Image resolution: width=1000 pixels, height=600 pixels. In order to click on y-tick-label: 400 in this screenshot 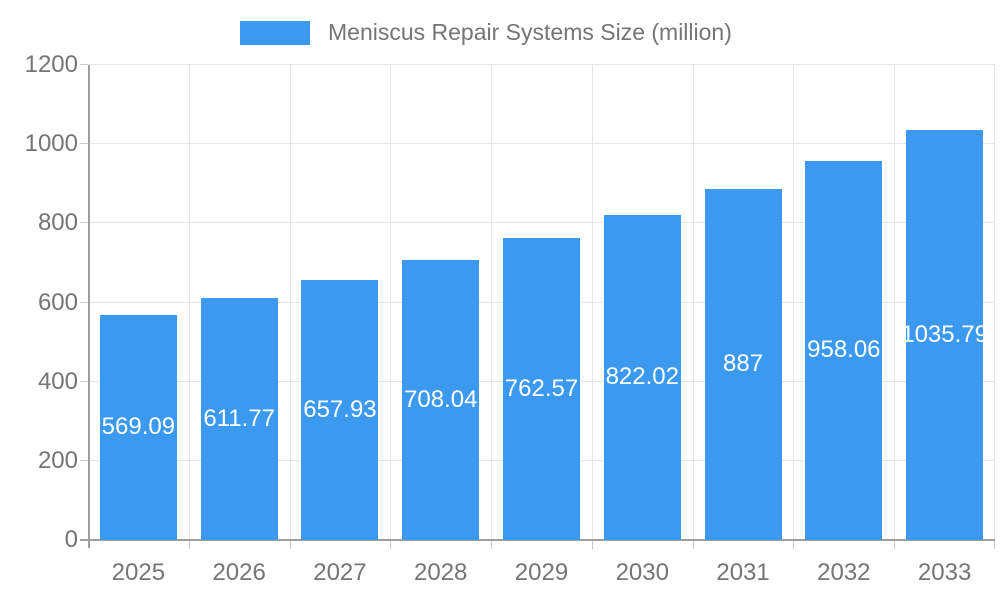, I will do `click(57, 381)`.